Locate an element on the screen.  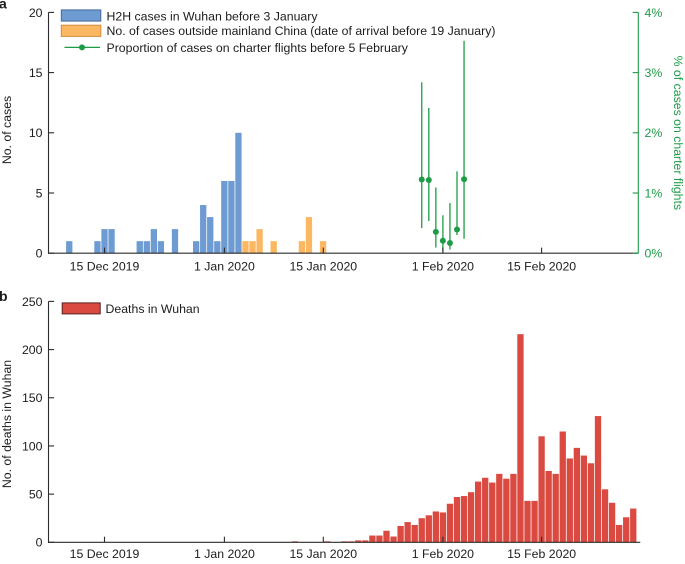
svg-text: 50 is located at coordinates (36, 495).